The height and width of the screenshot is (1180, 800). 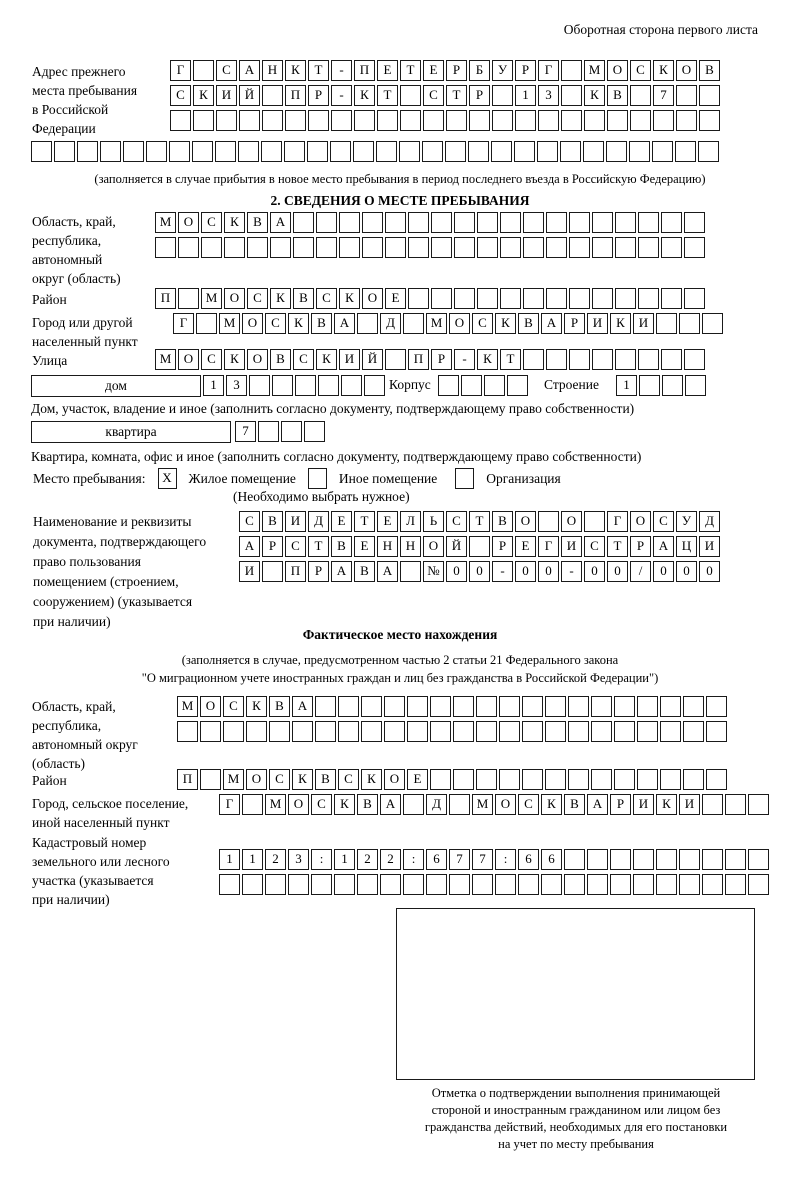 What do you see at coordinates (295, 571) in the screenshot?
I see `char-cell: П` at bounding box center [295, 571].